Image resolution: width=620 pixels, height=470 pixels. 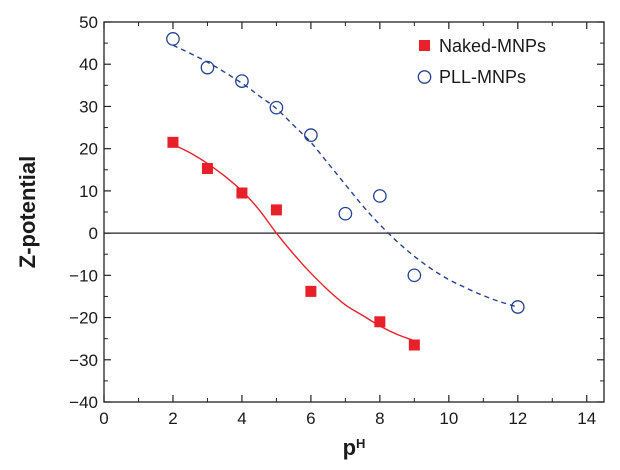 What do you see at coordinates (88, 106) in the screenshot?
I see `y-tick-label: 30` at bounding box center [88, 106].